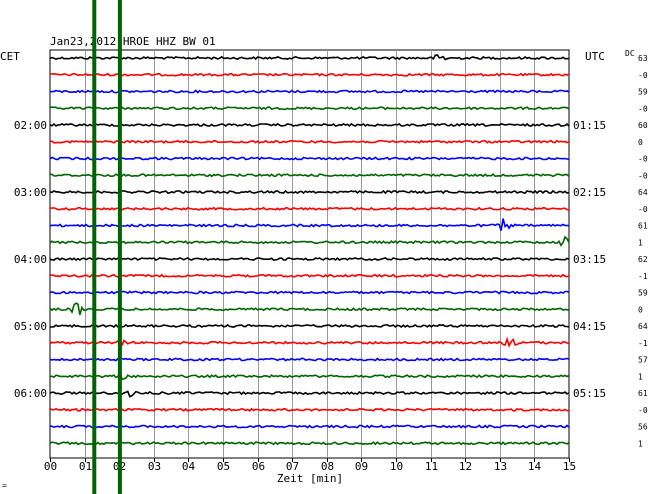 This screenshot has width=650, height=494. I want to click on chart-title: Jan23,2012 HROE HHZ BW 01, so click(133, 41).